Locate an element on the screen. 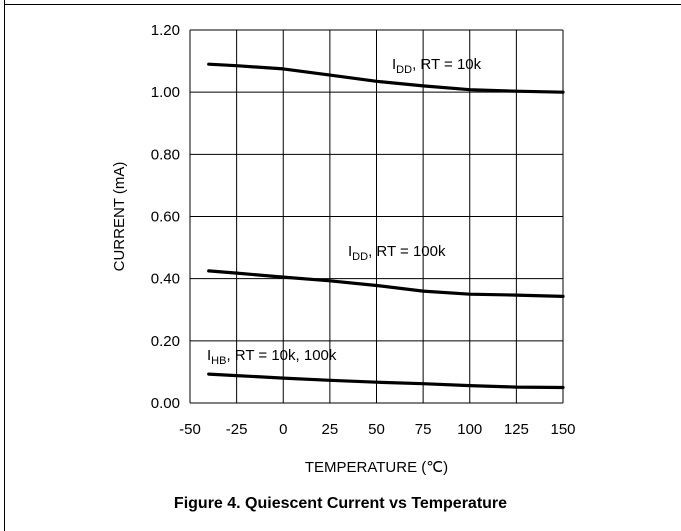 The image size is (681, 531). x-tick-label: 25 is located at coordinates (330, 429).